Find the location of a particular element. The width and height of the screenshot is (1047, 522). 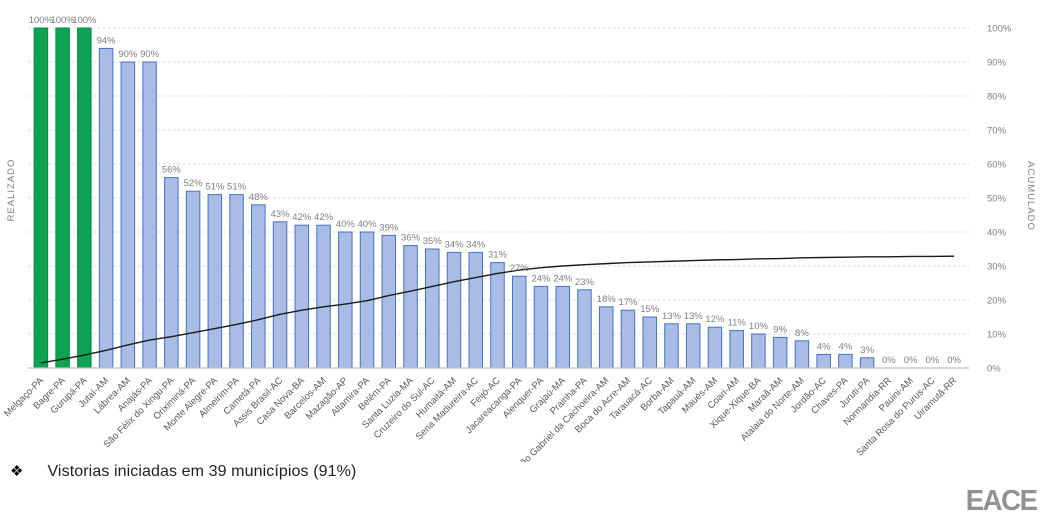

value-label: 11% is located at coordinates (737, 323).